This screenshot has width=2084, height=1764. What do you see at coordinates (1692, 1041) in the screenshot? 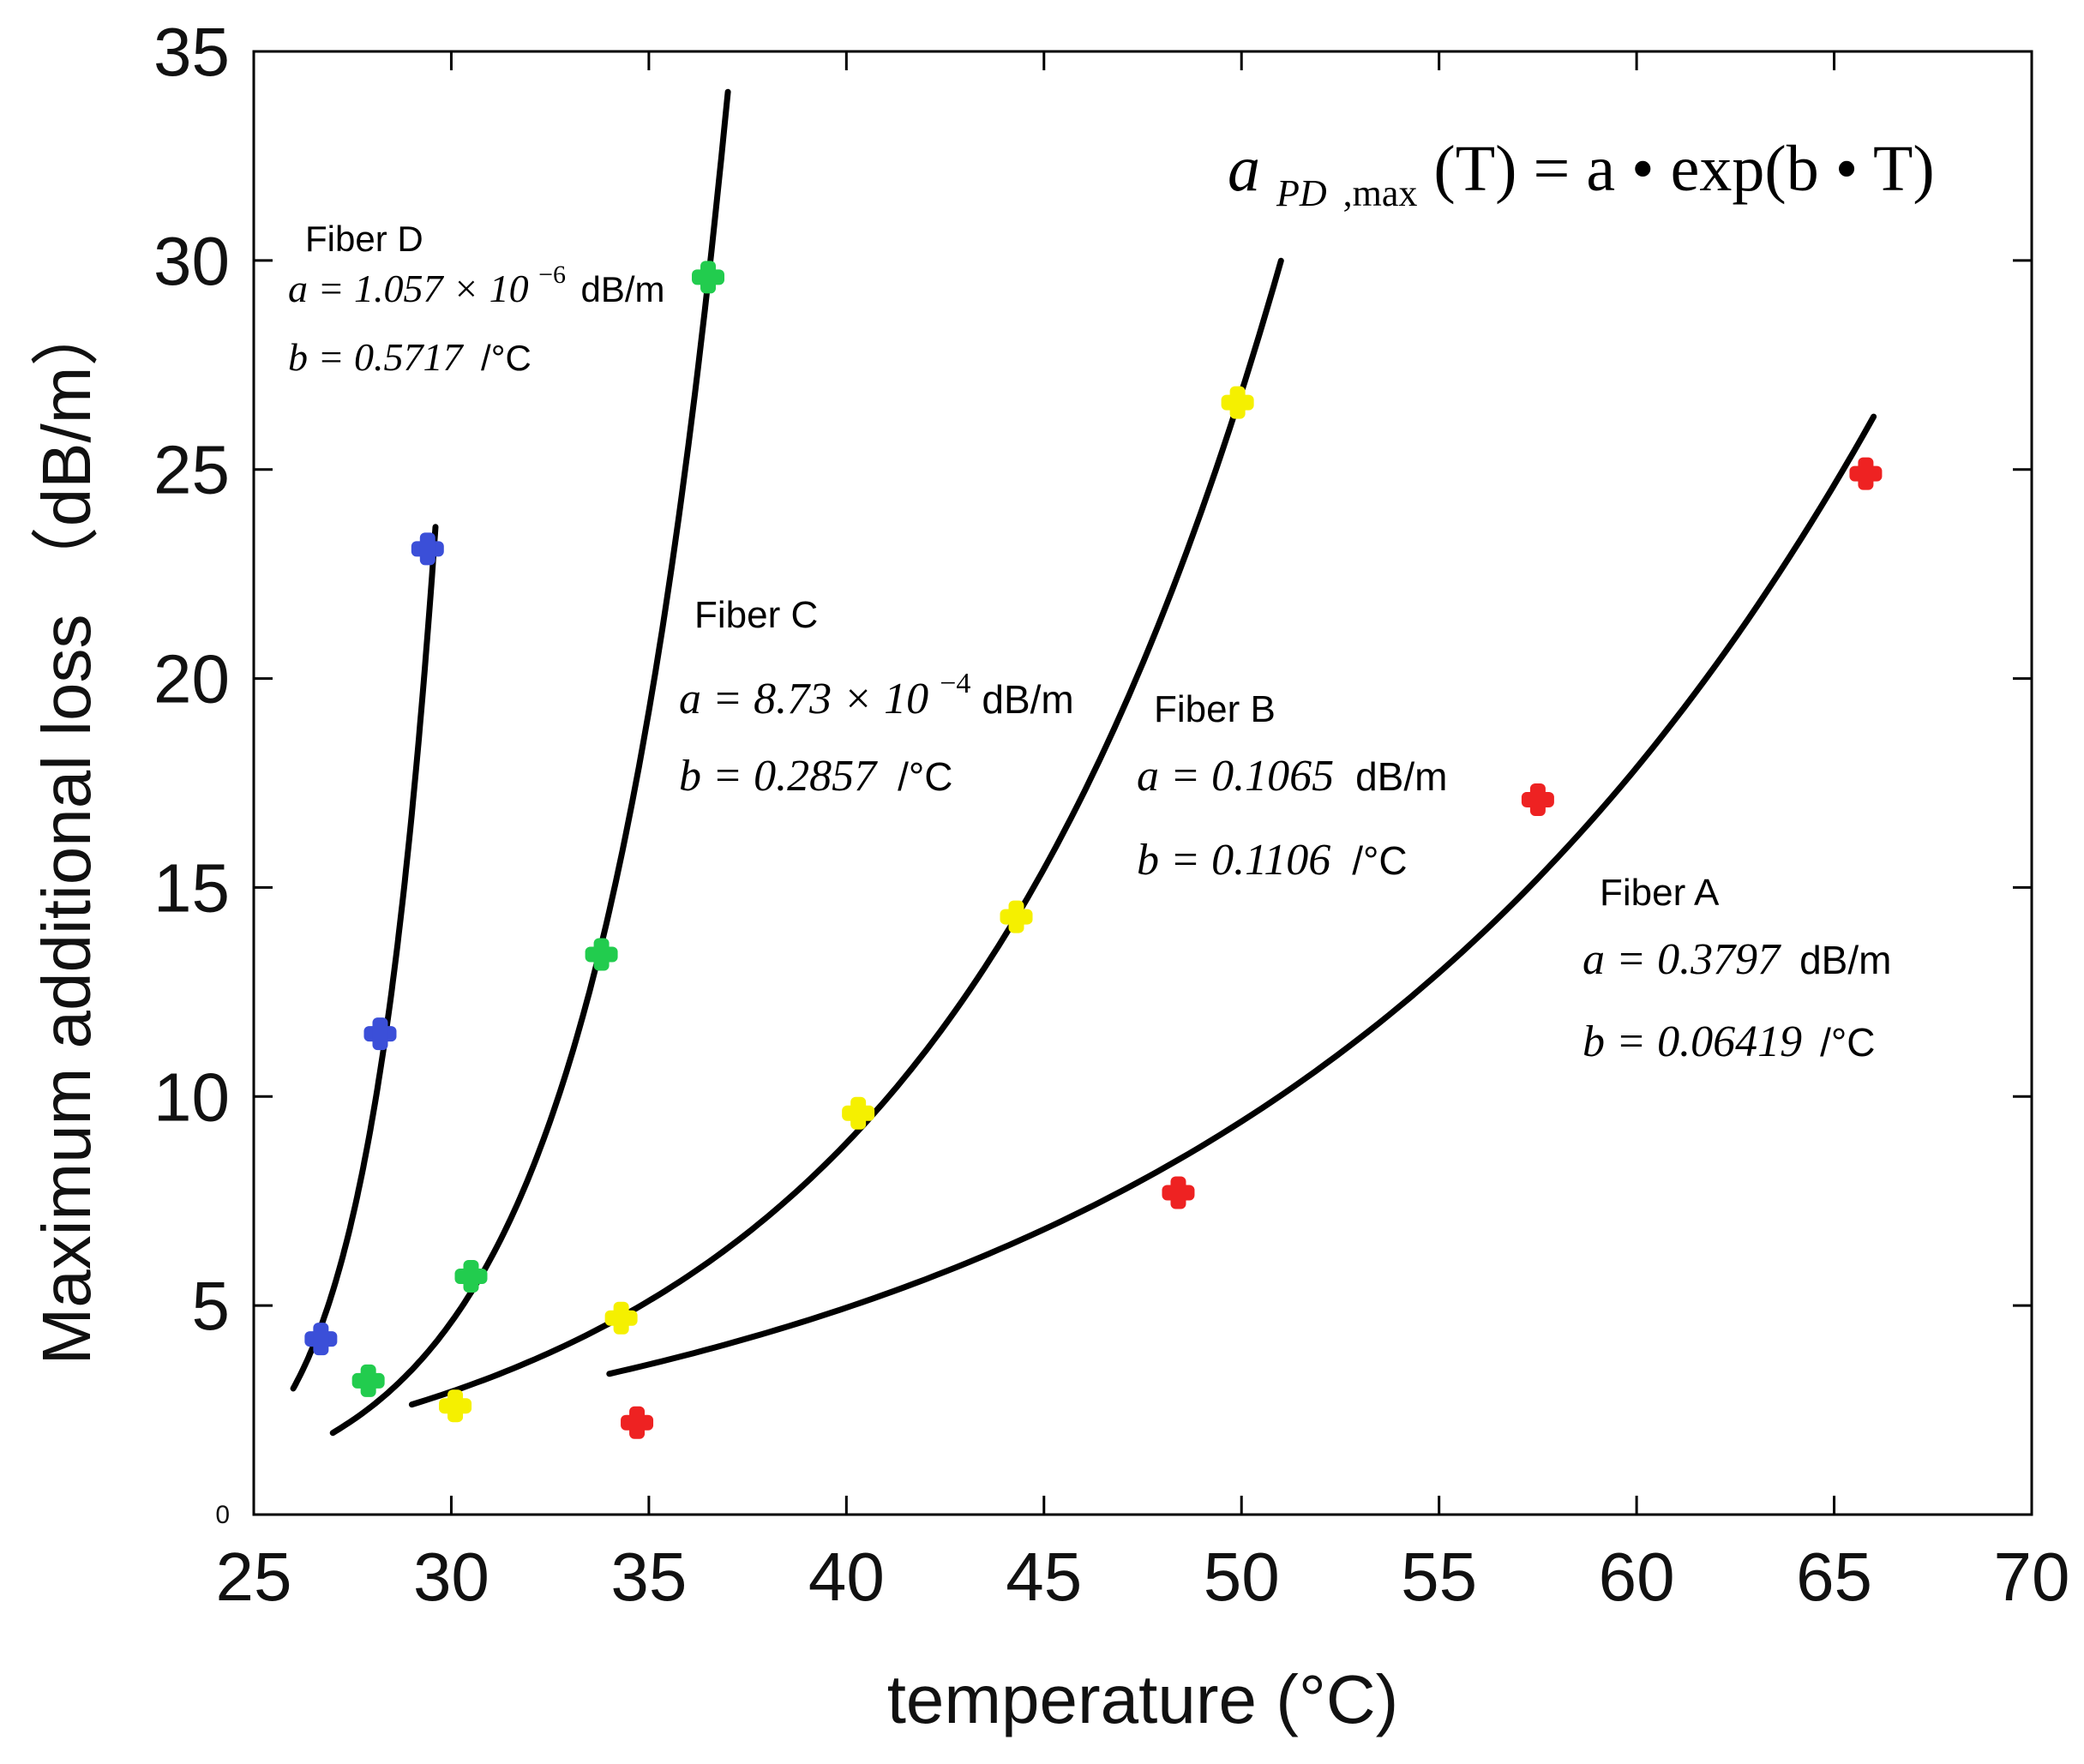
I see `fiber-a-b-value: b = 0.06419` at bounding box center [1692, 1041].